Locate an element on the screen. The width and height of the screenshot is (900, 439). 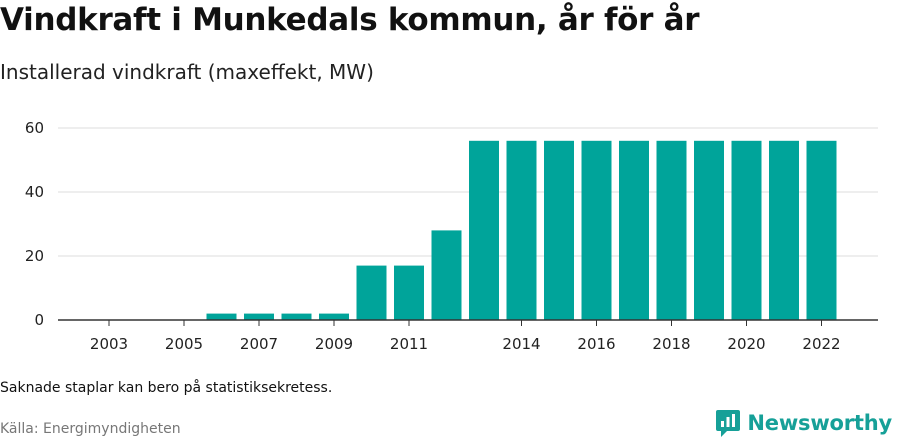
bar-2008 is located at coordinates (296, 316).